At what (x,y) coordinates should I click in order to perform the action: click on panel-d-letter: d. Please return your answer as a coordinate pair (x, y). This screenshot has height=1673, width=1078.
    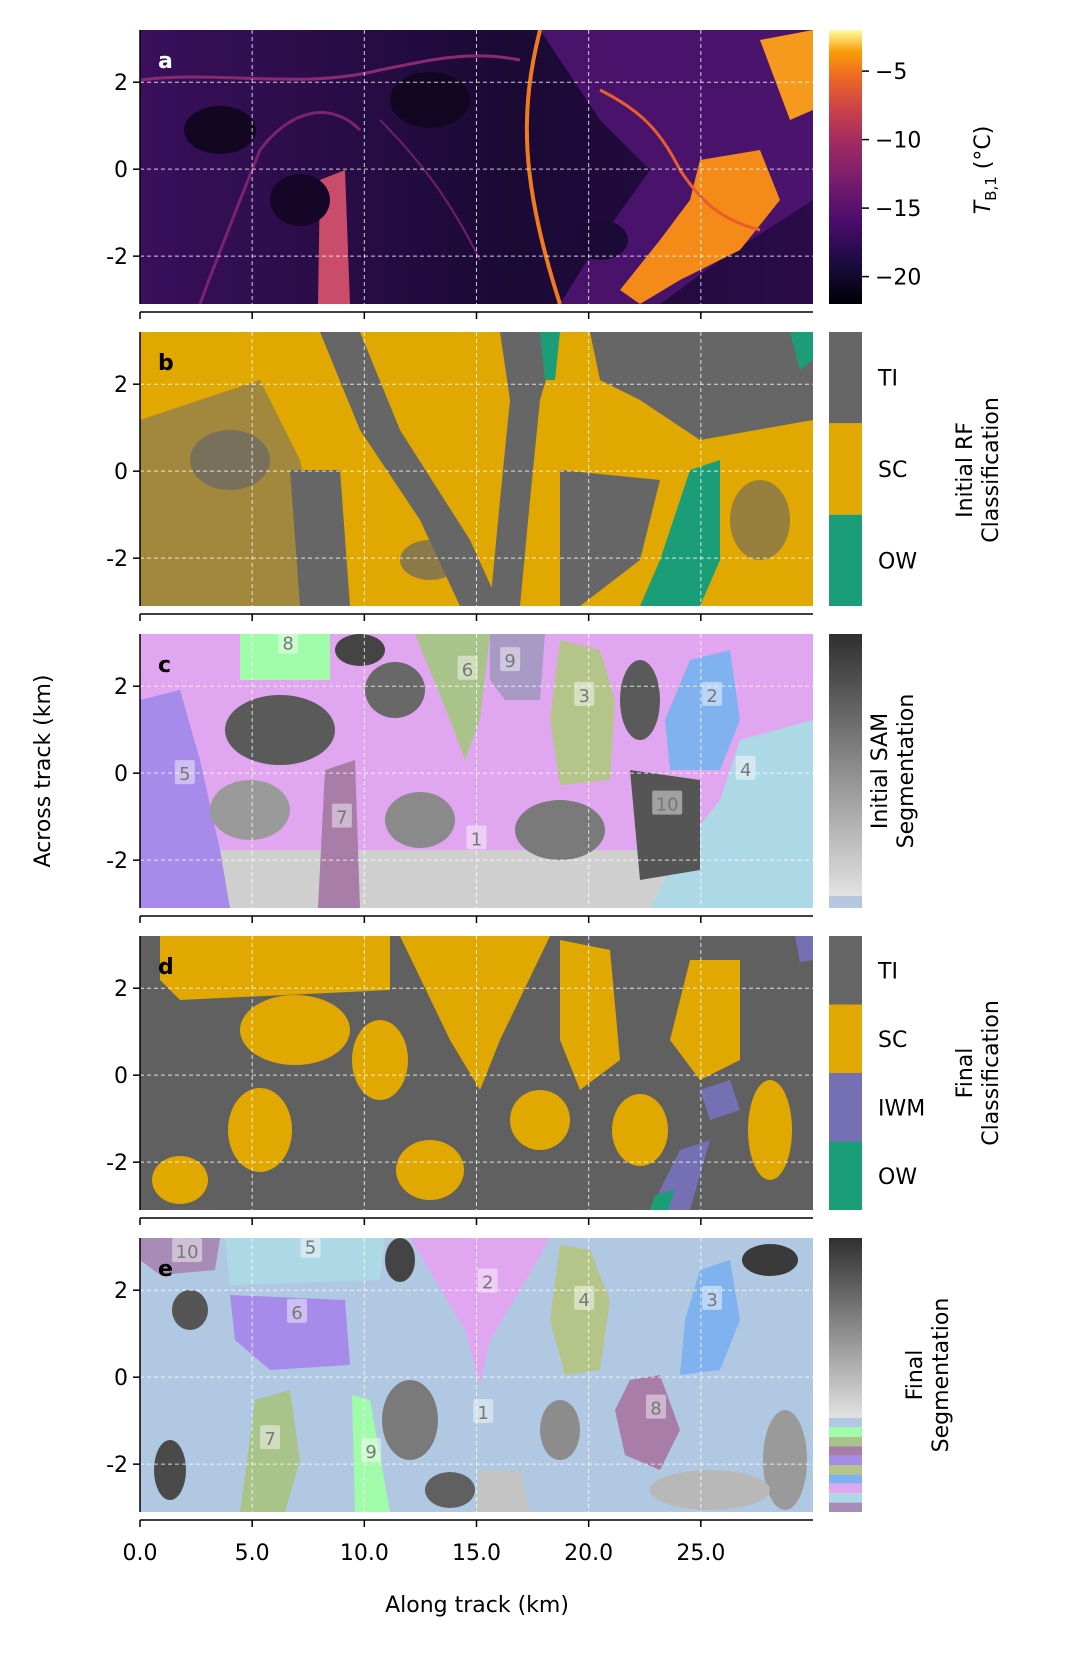
    Looking at the image, I should click on (166, 967).